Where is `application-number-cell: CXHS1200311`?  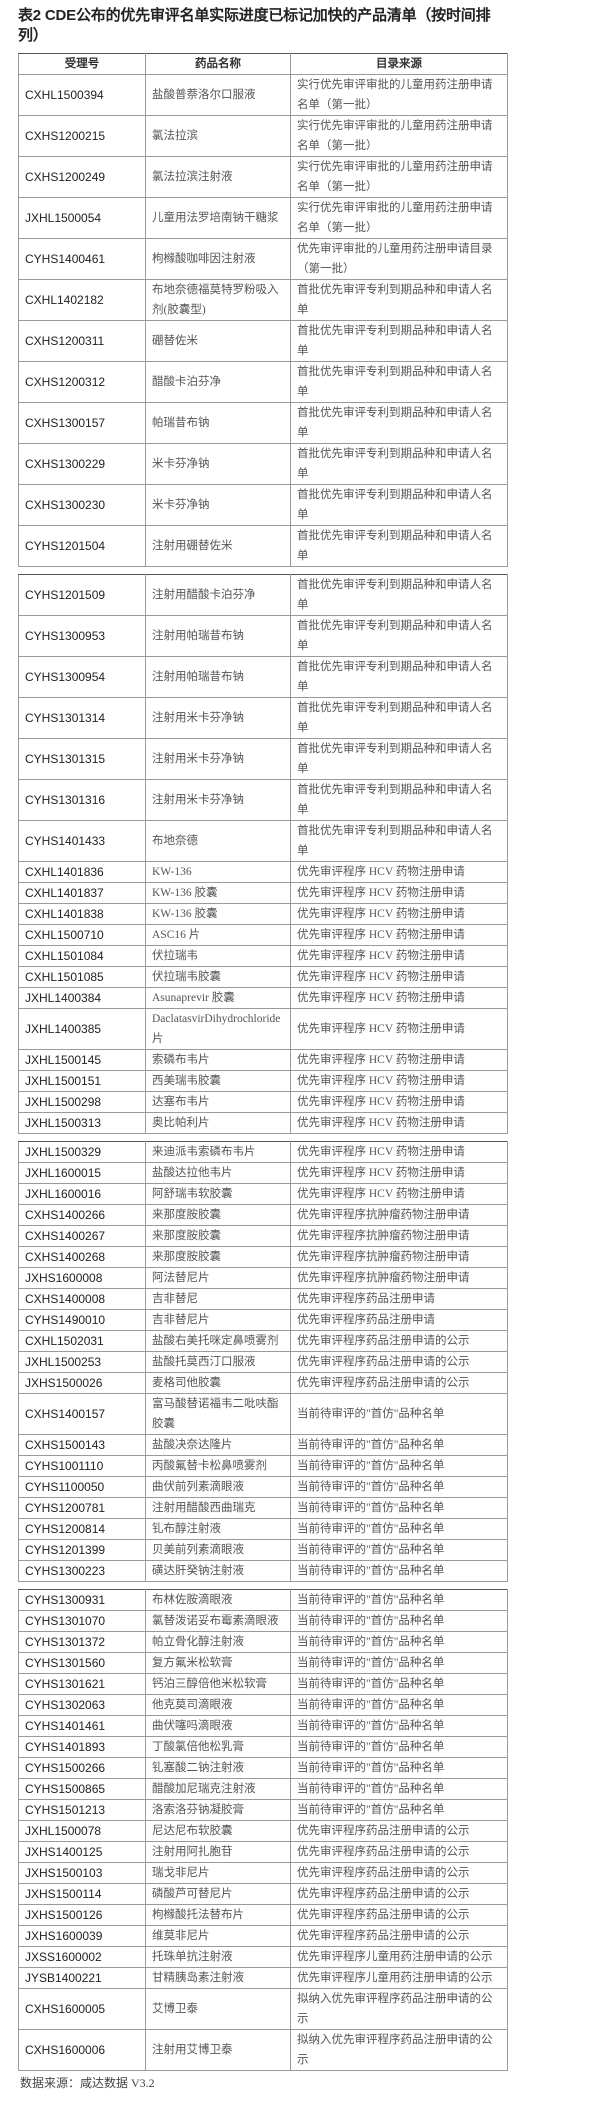
application-number-cell: CXHS1200311 is located at coordinates (82, 341).